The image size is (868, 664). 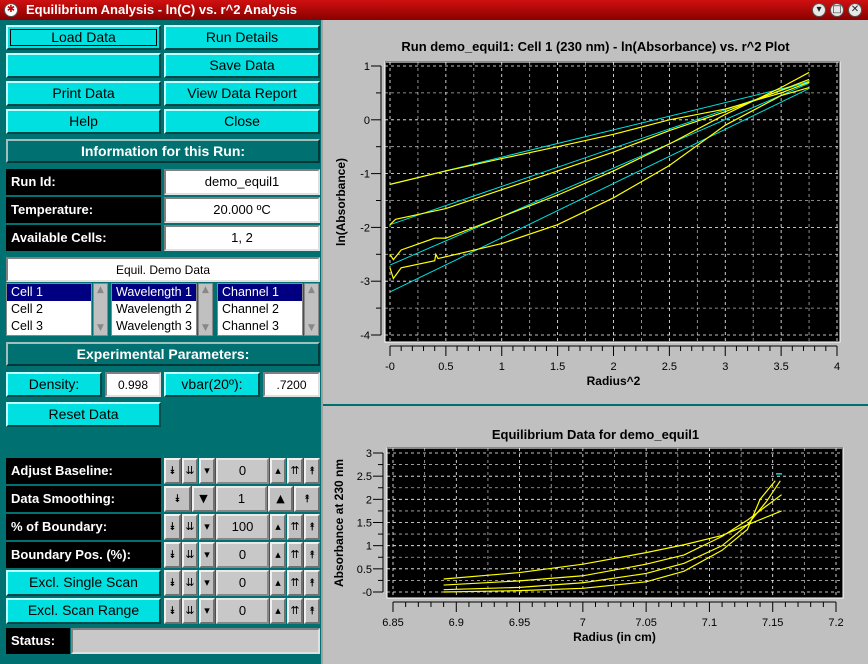 I want to click on run-id-label: Run Id:, so click(x=83, y=182).